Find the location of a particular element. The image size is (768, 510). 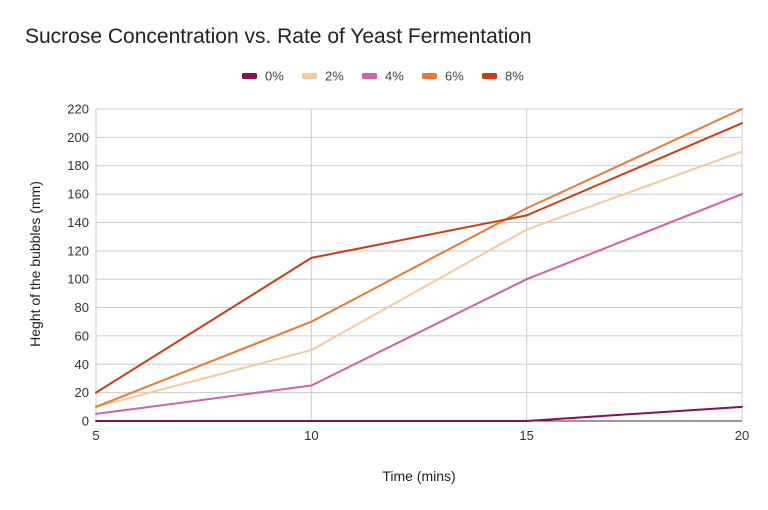

y-tick-label: 180 is located at coordinates (78, 165).